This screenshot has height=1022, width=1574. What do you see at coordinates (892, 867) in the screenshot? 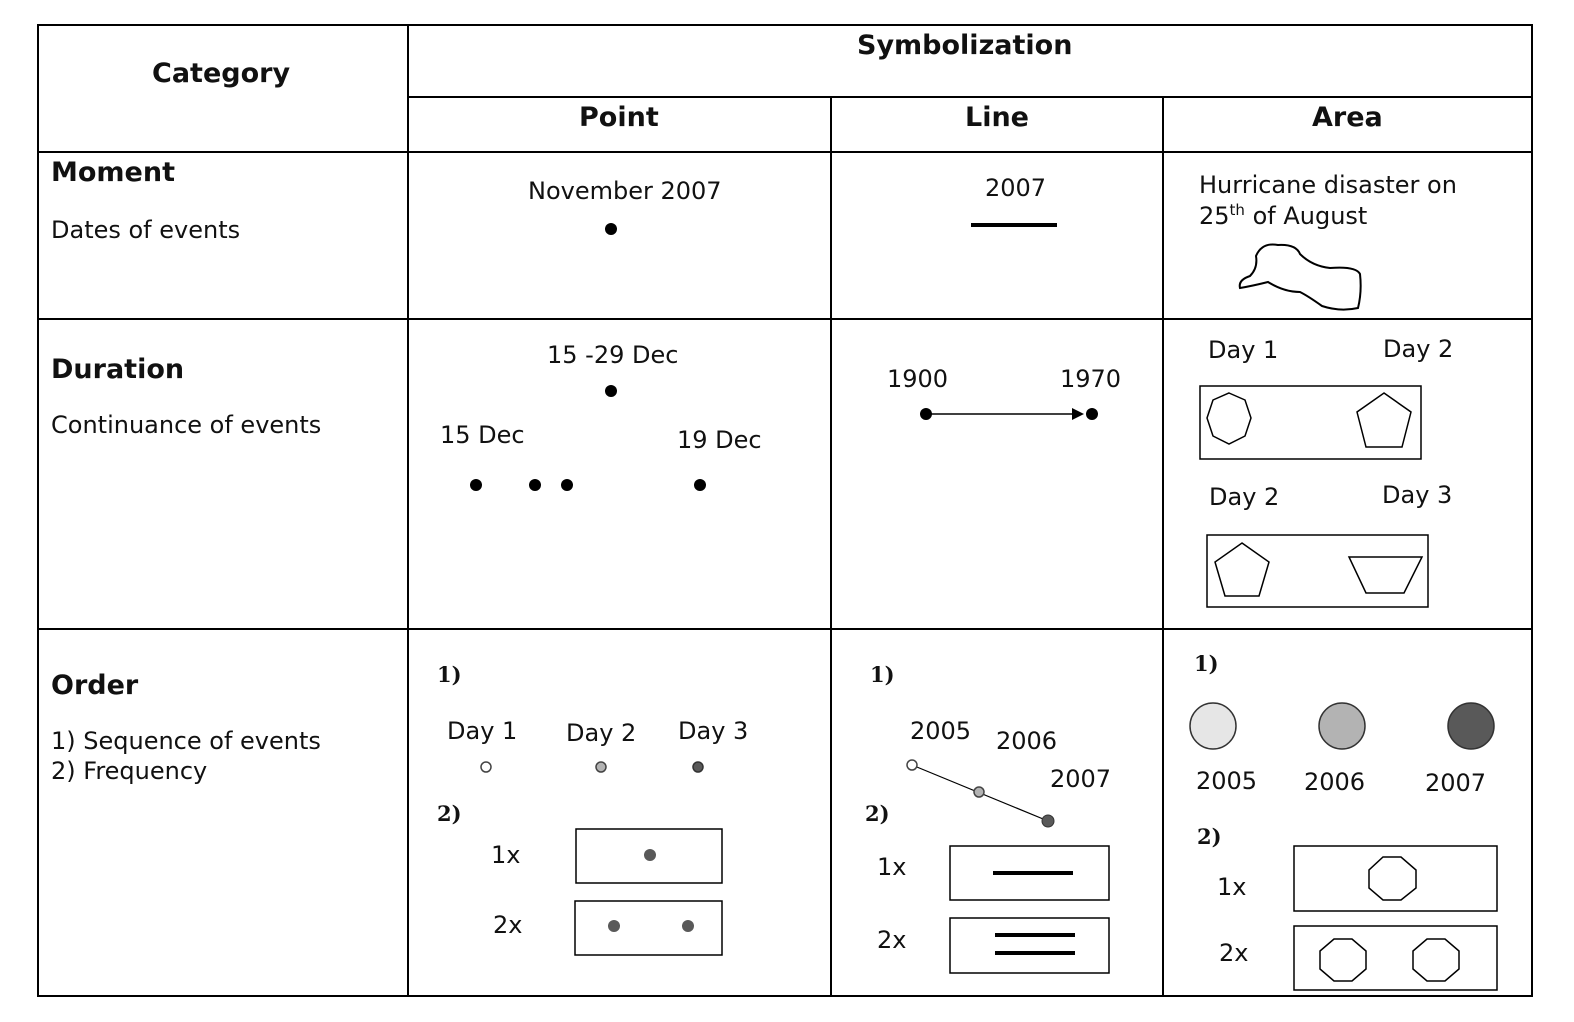
I see `order-line-freq-1x: 1x` at bounding box center [892, 867].